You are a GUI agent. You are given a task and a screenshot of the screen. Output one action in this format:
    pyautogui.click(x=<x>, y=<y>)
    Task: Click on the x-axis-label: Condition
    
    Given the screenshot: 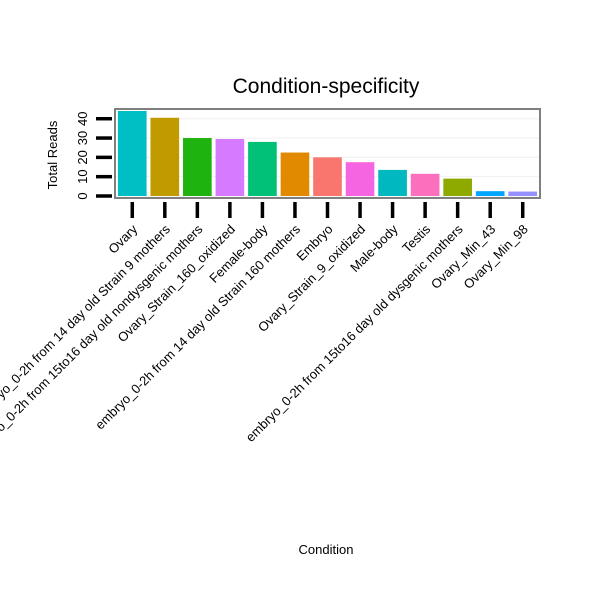 What is the action you would take?
    pyautogui.click(x=326, y=549)
    